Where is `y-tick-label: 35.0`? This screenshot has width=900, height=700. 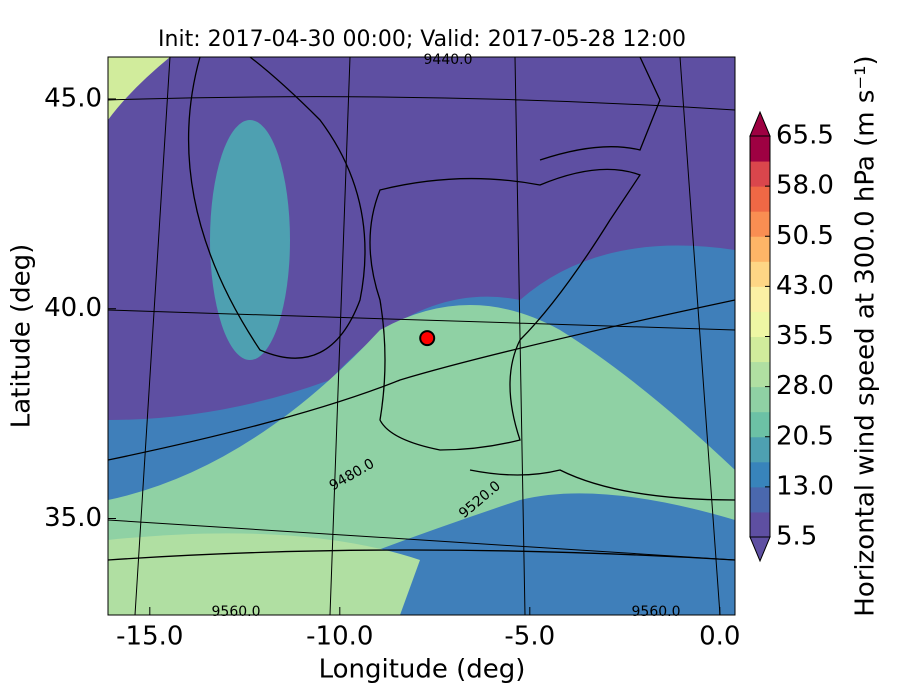 y-tick-label: 35.0 is located at coordinates (73, 518).